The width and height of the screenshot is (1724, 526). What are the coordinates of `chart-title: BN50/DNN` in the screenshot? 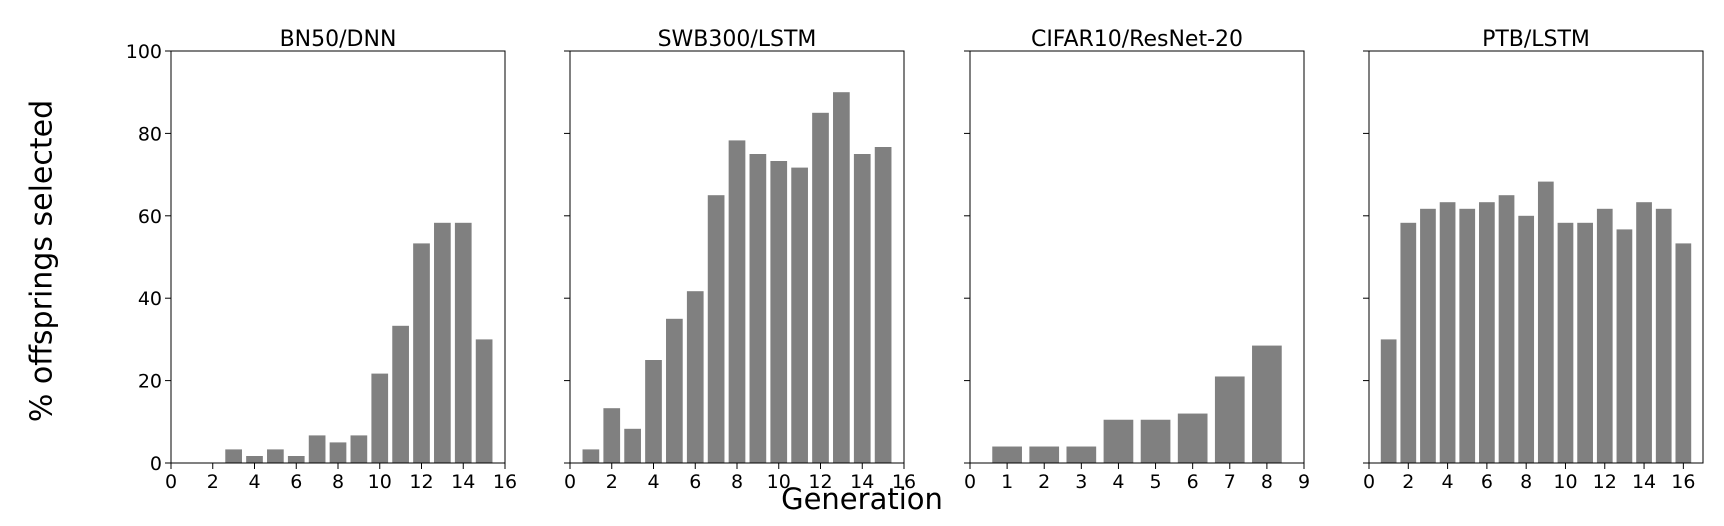 It's located at (338, 39).